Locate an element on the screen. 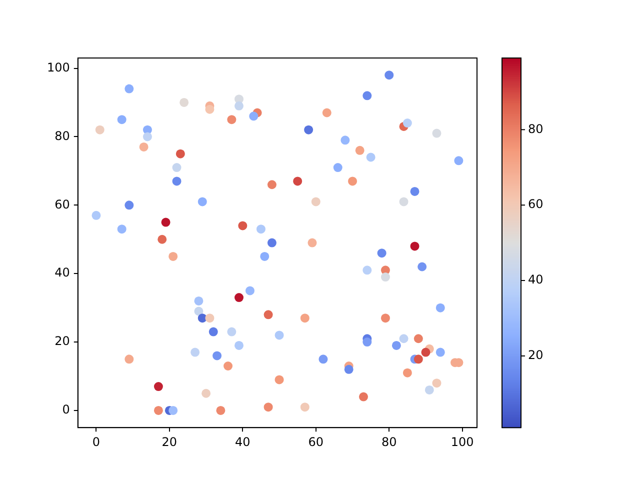 The width and height of the screenshot is (640, 480). x-tick-label: 80 is located at coordinates (389, 441).